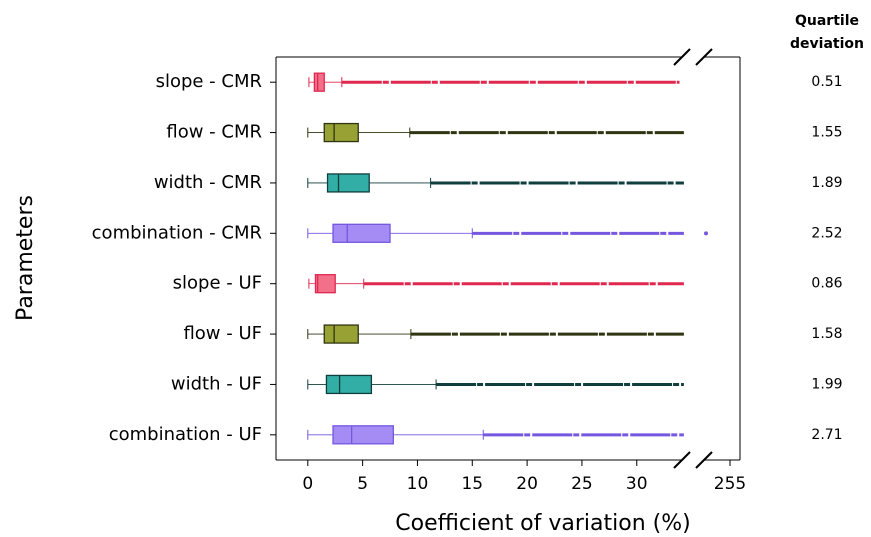  What do you see at coordinates (542, 523) in the screenshot?
I see `x-axis-label: Coefficient of variation (%)` at bounding box center [542, 523].